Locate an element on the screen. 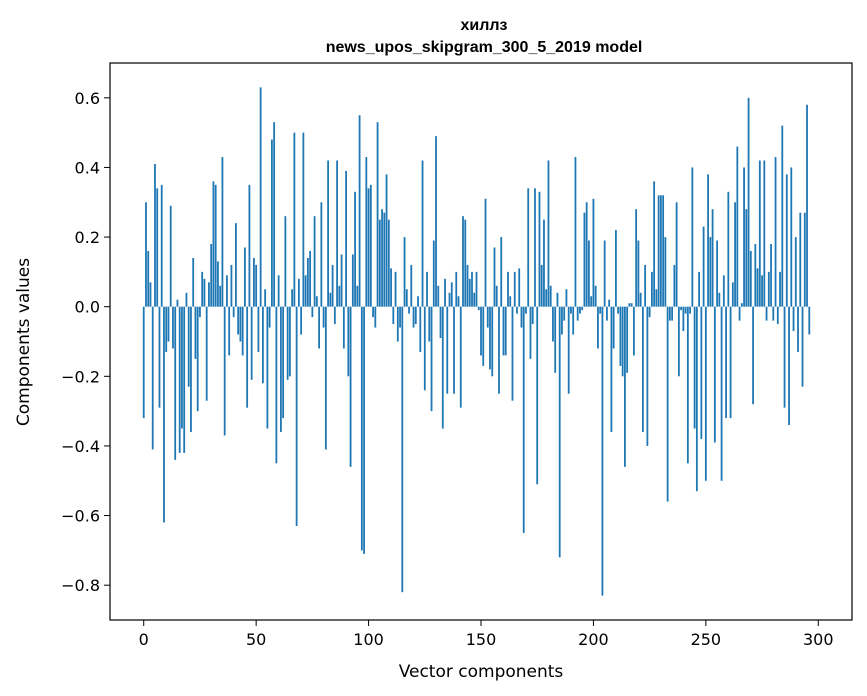  x-tick-label: 100 is located at coordinates (368, 639).